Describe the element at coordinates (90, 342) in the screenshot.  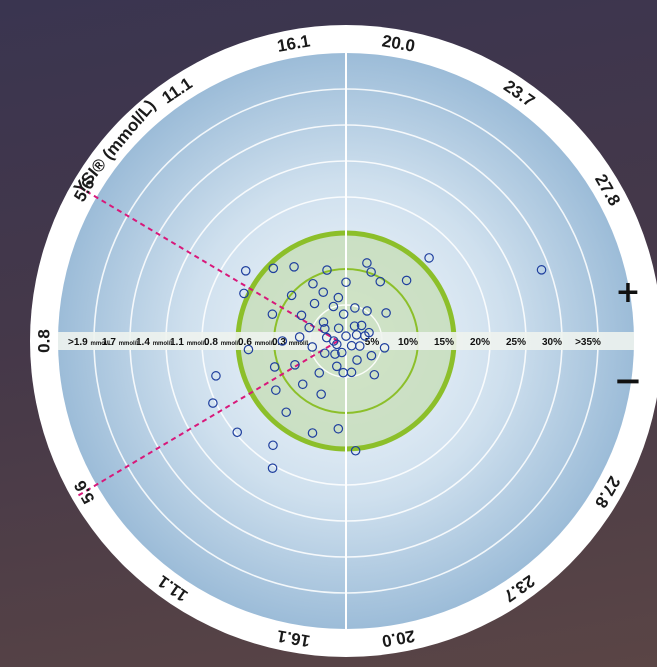
I see `left-scale-label: >1.9 mmol/L` at that location.